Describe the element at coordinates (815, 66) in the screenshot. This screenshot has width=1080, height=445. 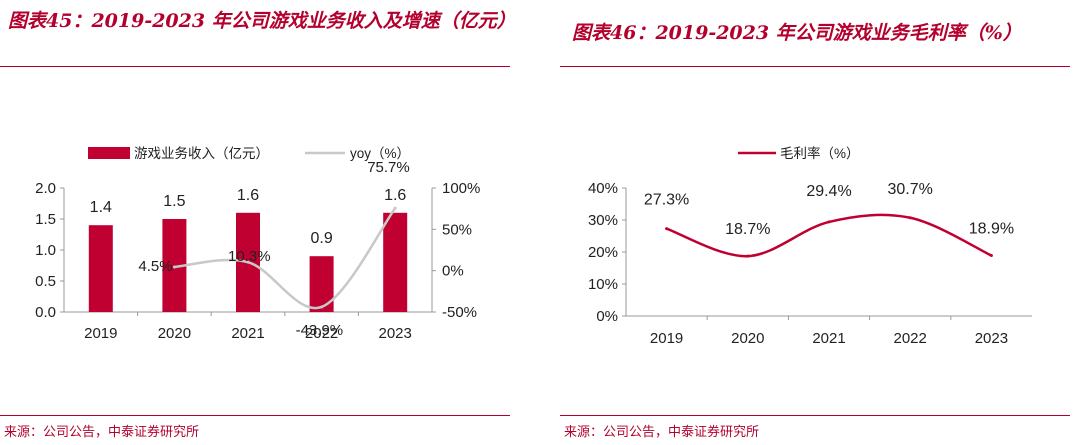
I see `right-title-rule` at that location.